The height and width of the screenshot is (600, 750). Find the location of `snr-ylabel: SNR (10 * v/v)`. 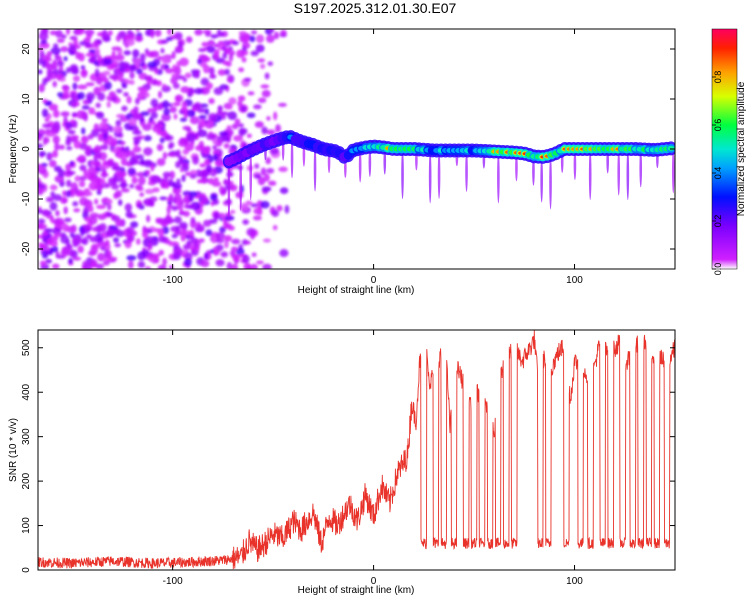

snr-ylabel: SNR (10 * v/v) is located at coordinates (13, 450).